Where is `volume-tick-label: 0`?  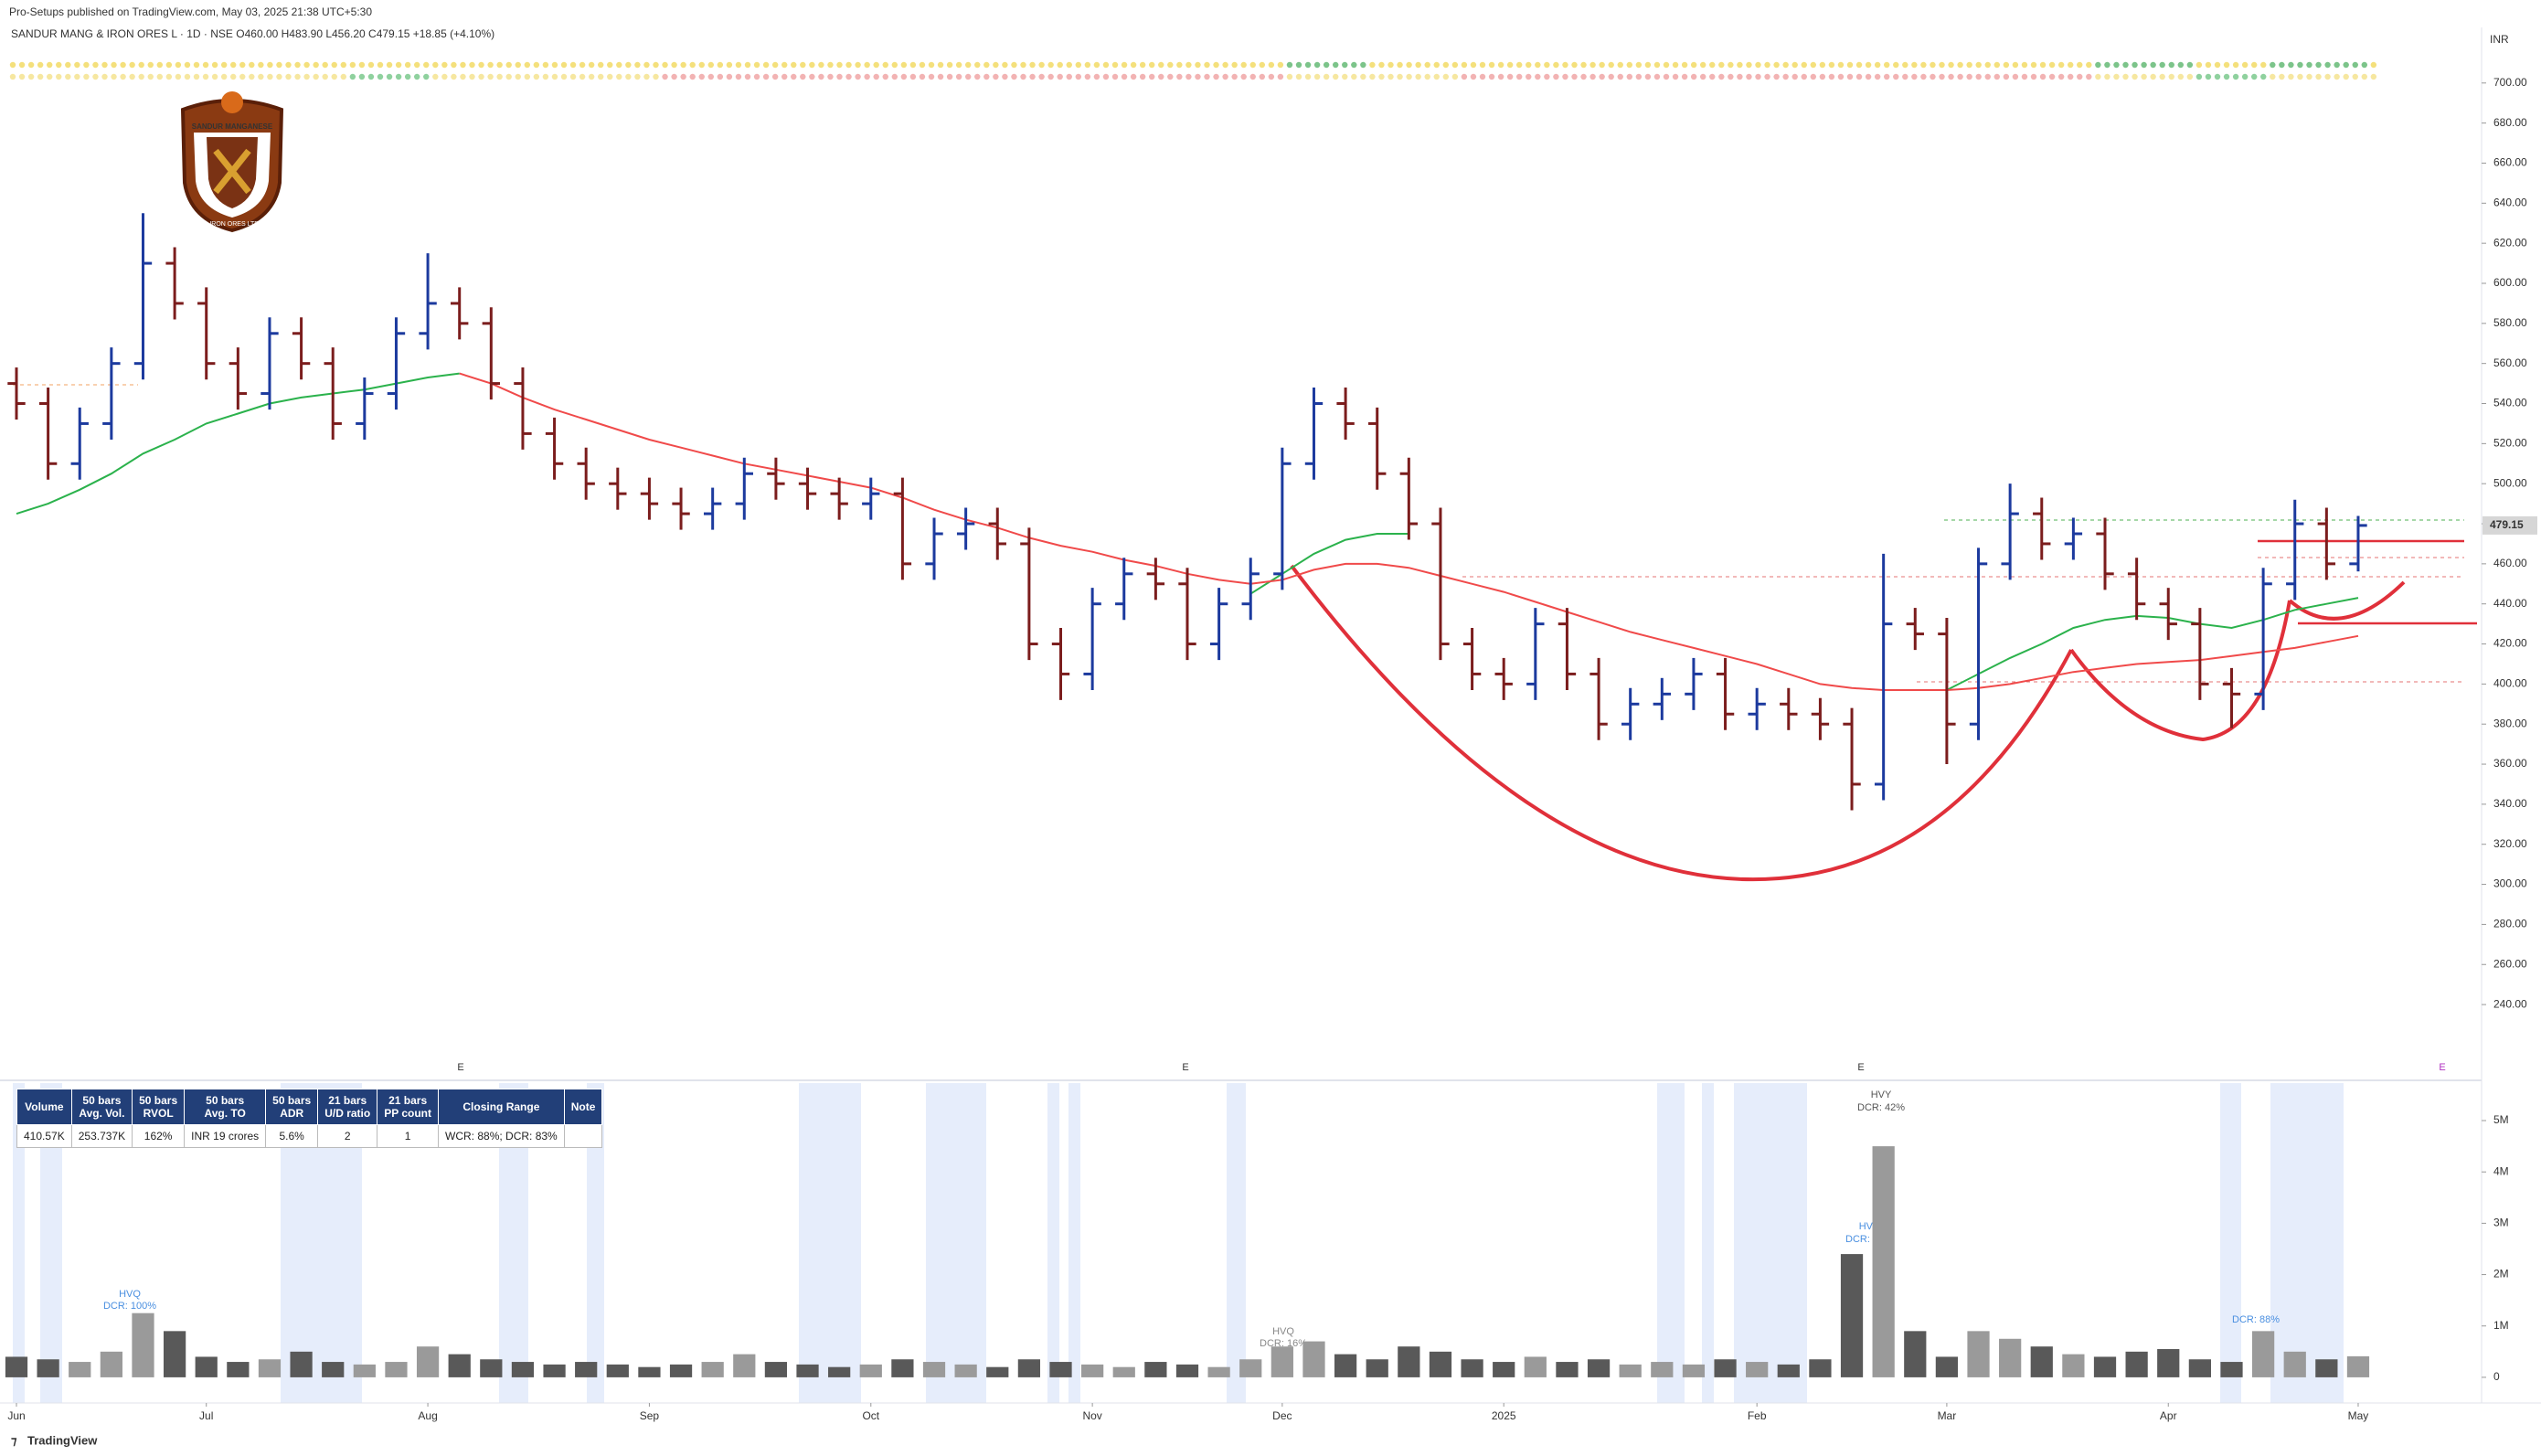
volume-tick-label: 0 is located at coordinates (2496, 1377).